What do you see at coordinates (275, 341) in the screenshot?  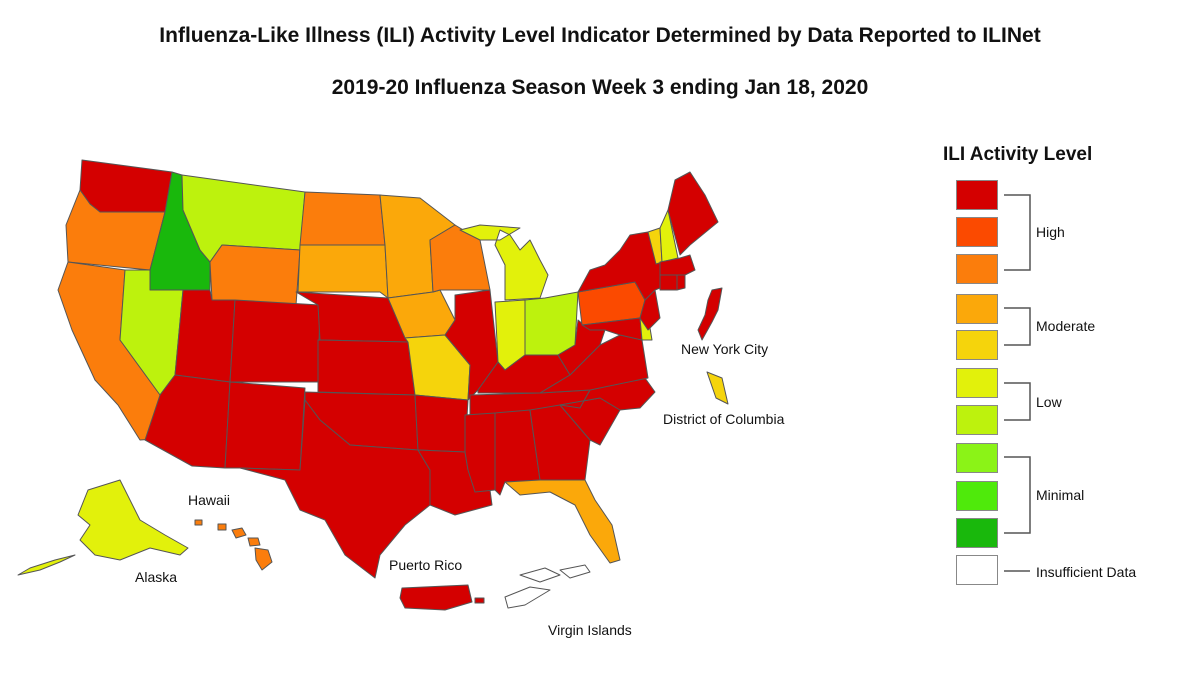 I see `state-CO` at bounding box center [275, 341].